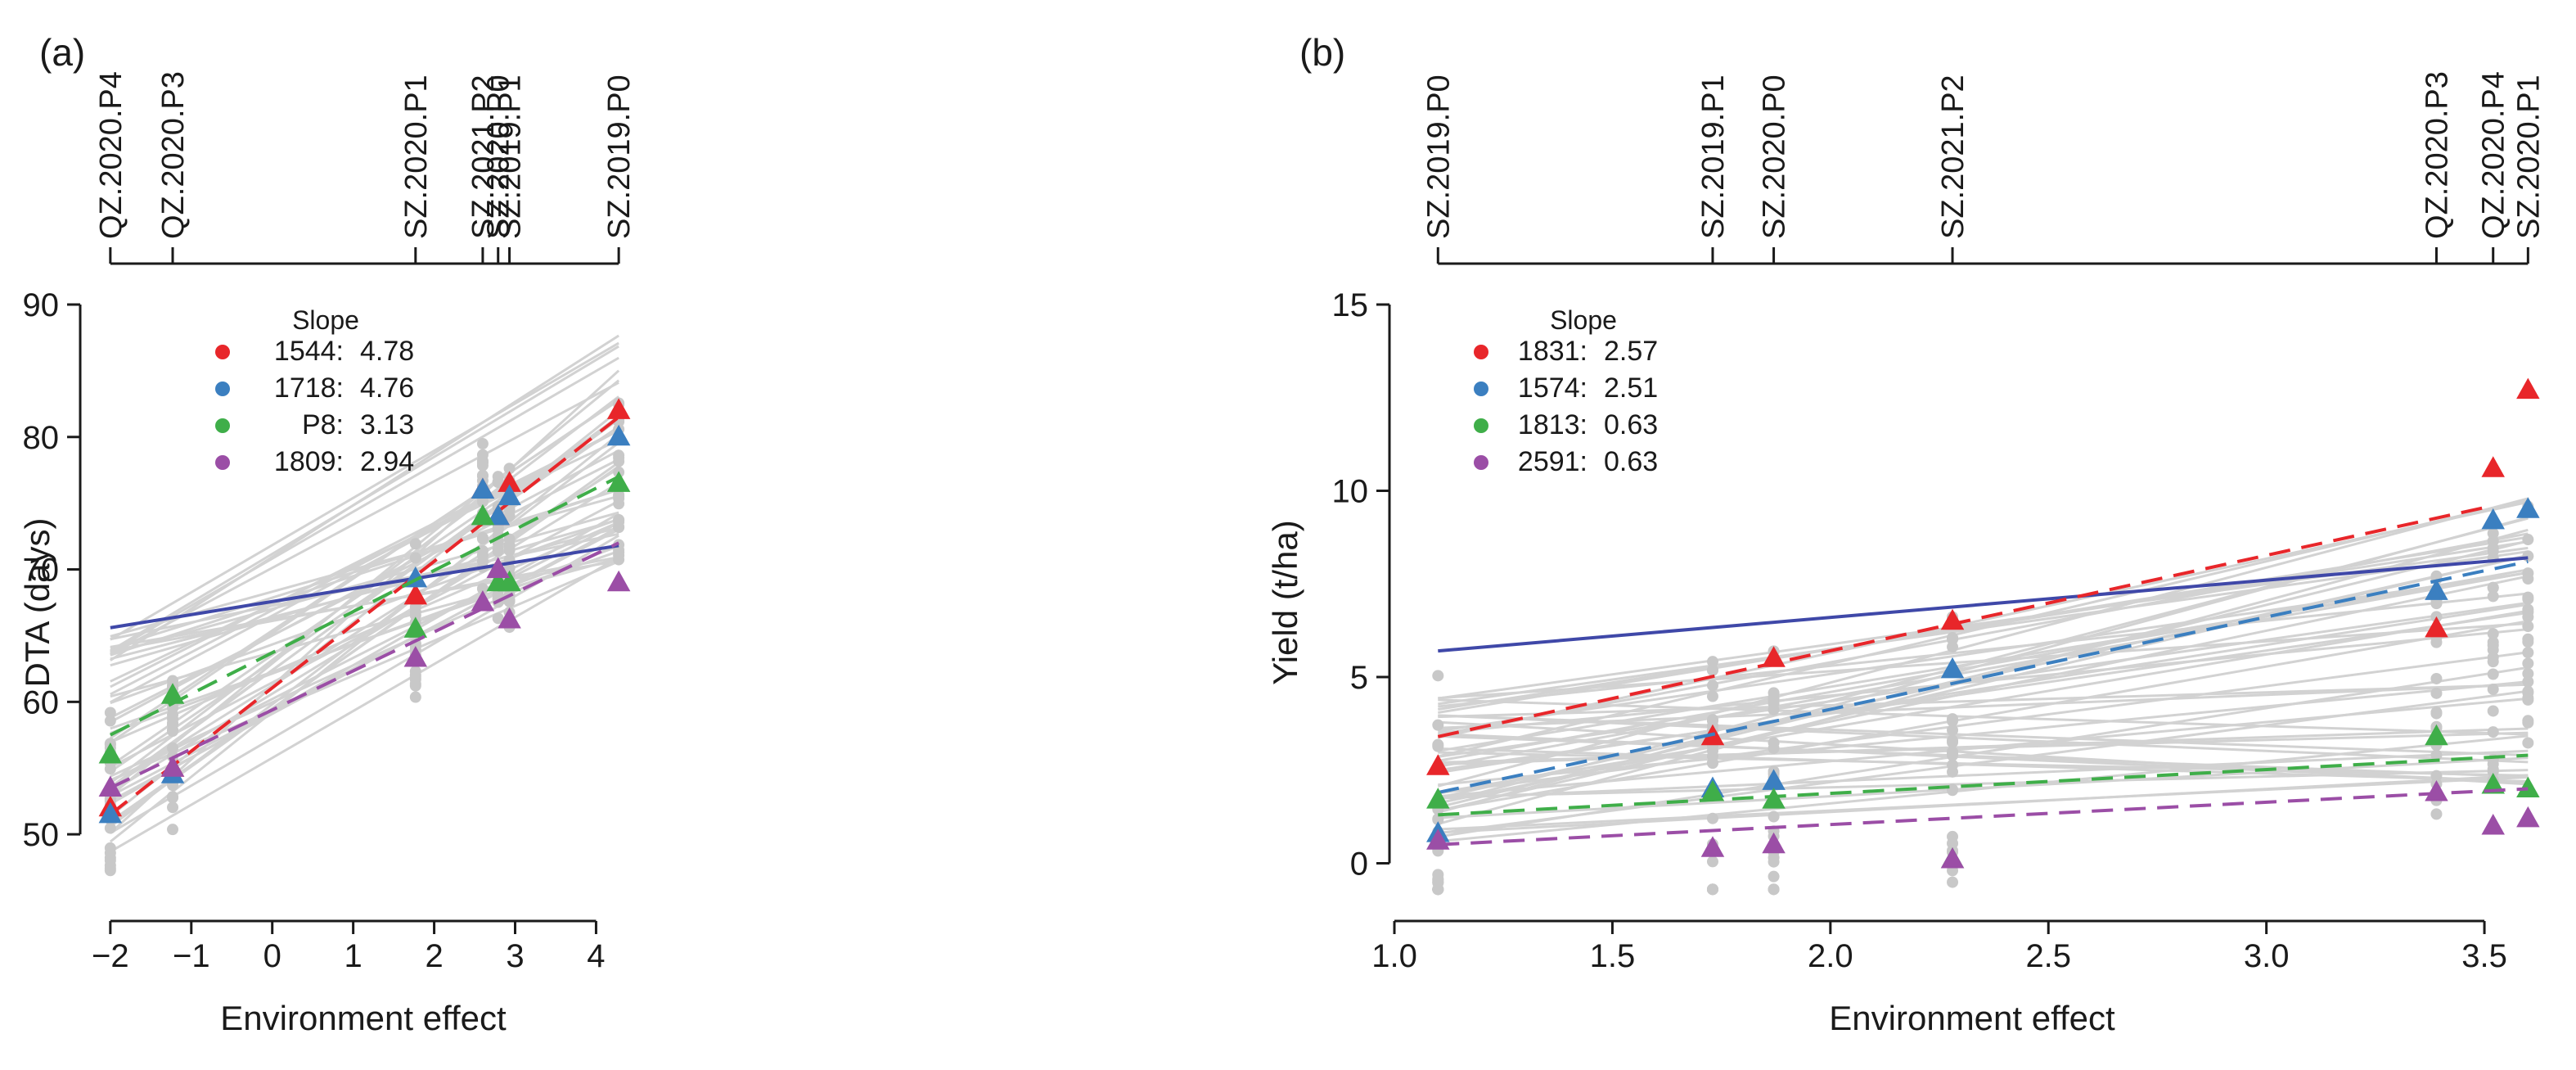 The image size is (2576, 1070). What do you see at coordinates (1359, 678) in the screenshot?
I see `y-tick-label: 5` at bounding box center [1359, 678].